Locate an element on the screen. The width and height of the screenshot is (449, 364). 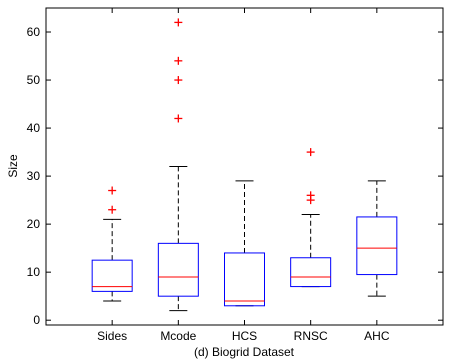
x-axis-label: (d) Biogrid Dataset is located at coordinates (244, 352).